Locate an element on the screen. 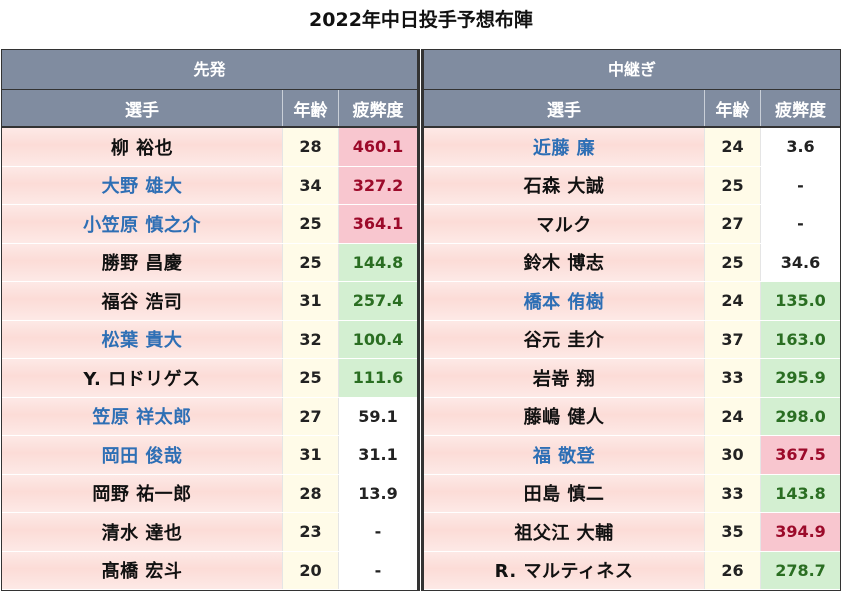  player-name: 田島 慎二 is located at coordinates (564, 493).